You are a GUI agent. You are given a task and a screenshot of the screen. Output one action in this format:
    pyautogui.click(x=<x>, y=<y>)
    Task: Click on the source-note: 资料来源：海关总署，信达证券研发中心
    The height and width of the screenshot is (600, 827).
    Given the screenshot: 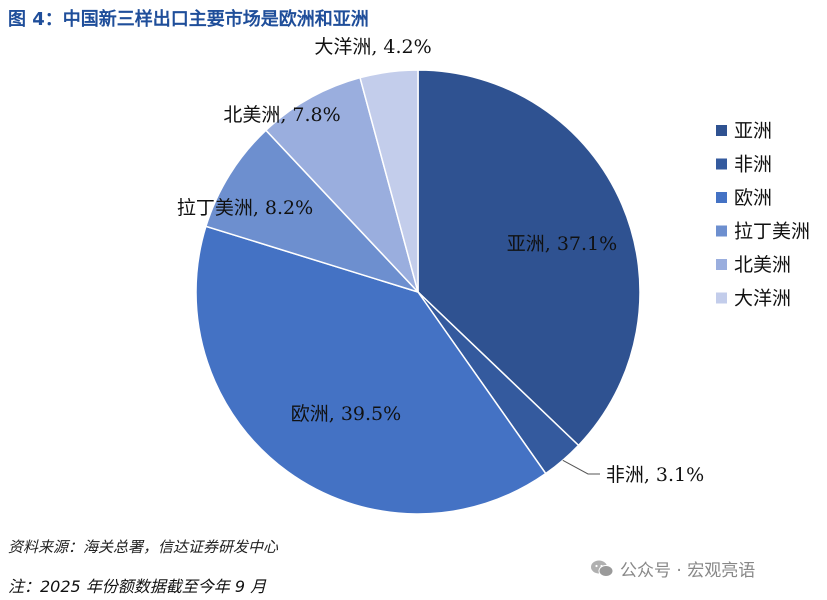 What is the action you would take?
    pyautogui.click(x=143, y=547)
    